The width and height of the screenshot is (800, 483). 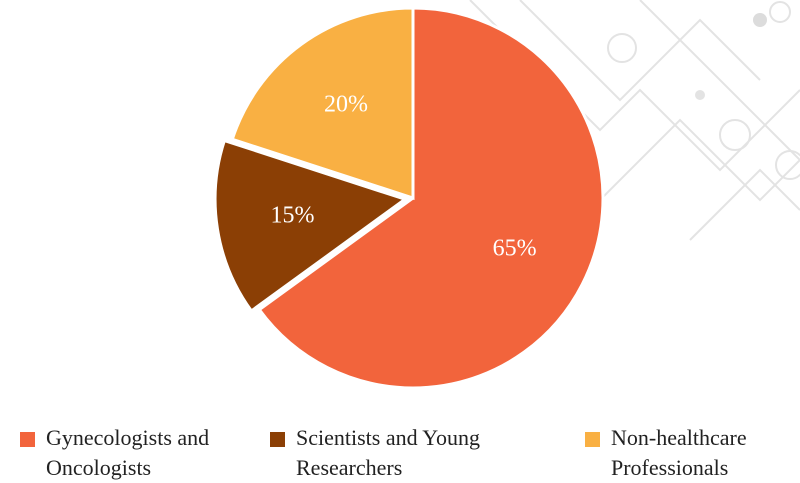 I want to click on legend-item: Non-healthcare Professionals, so click(x=692, y=453).